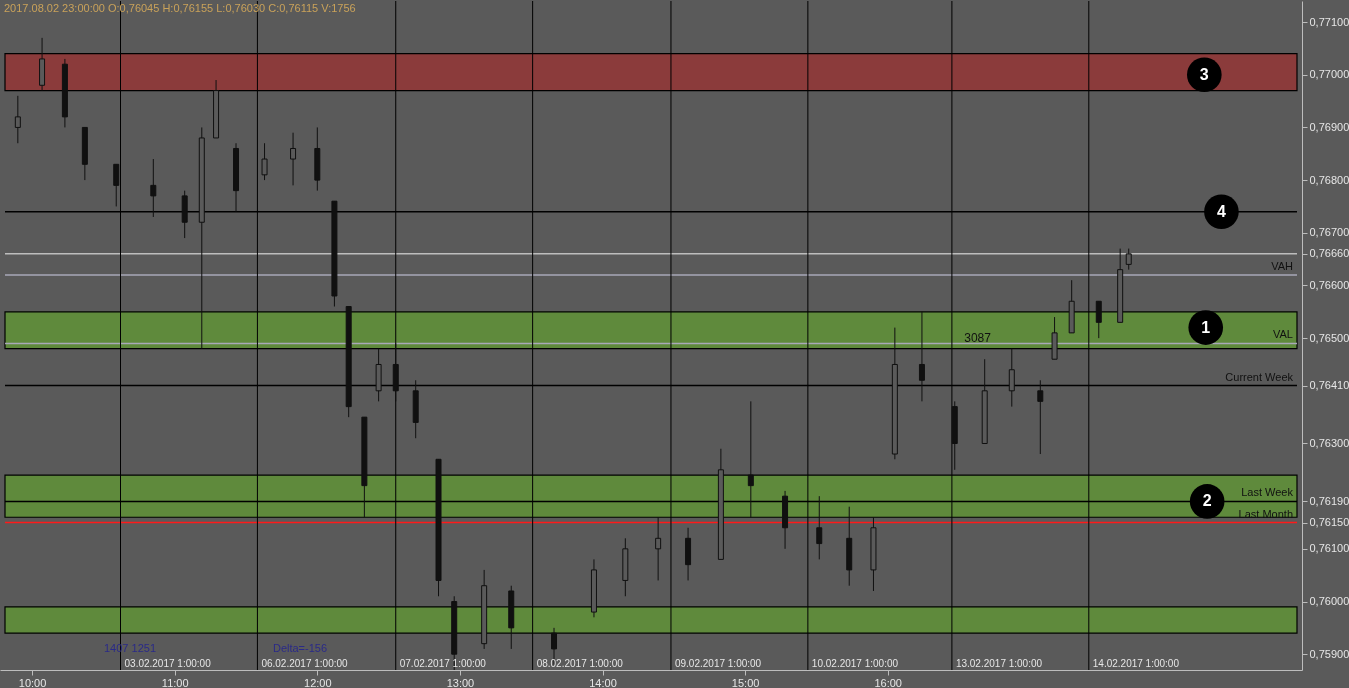 This screenshot has width=1349, height=688. What do you see at coordinates (999, 663) in the screenshot?
I see `annotation: 13.02.2017 1:00:00` at bounding box center [999, 663].